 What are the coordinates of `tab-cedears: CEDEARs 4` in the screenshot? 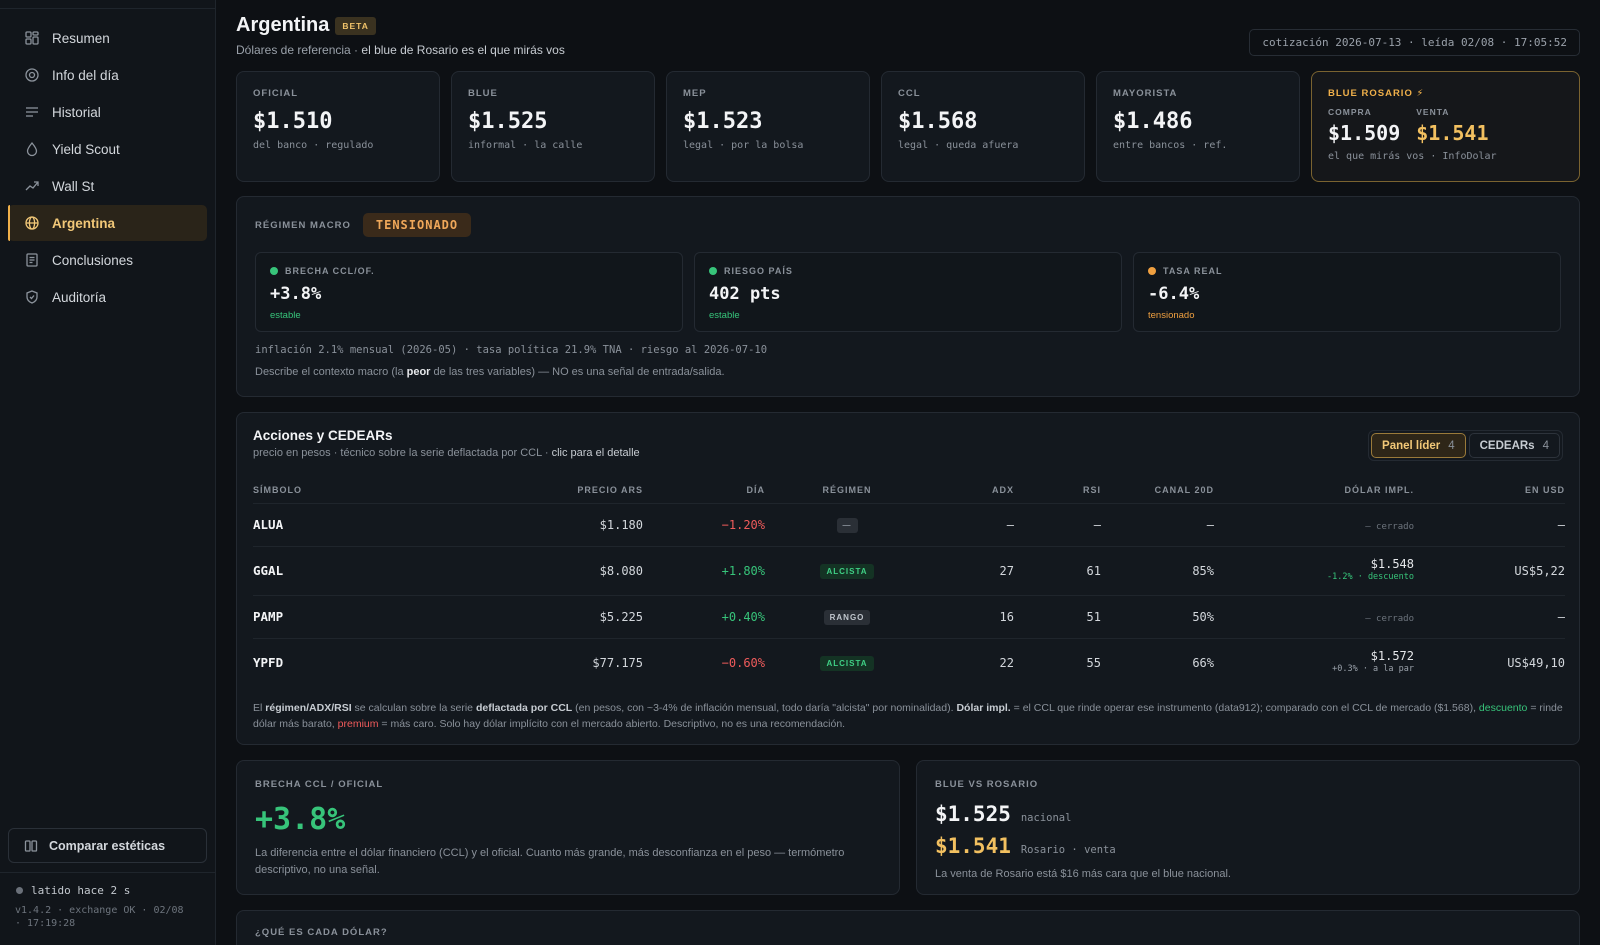 It's located at (1514, 445).